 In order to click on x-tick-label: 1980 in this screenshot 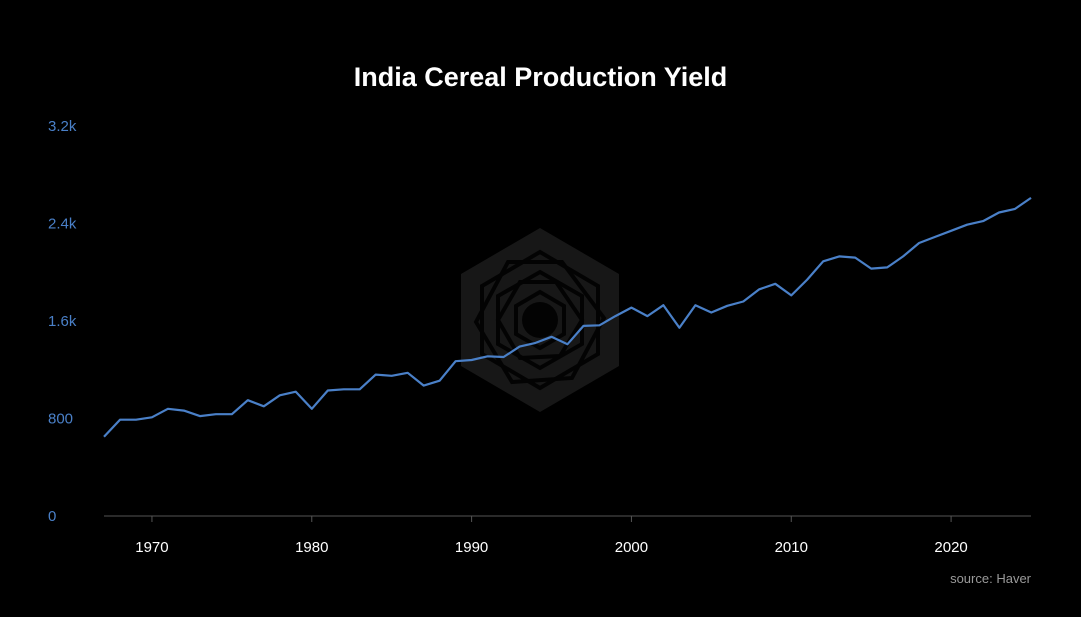, I will do `click(311, 547)`.